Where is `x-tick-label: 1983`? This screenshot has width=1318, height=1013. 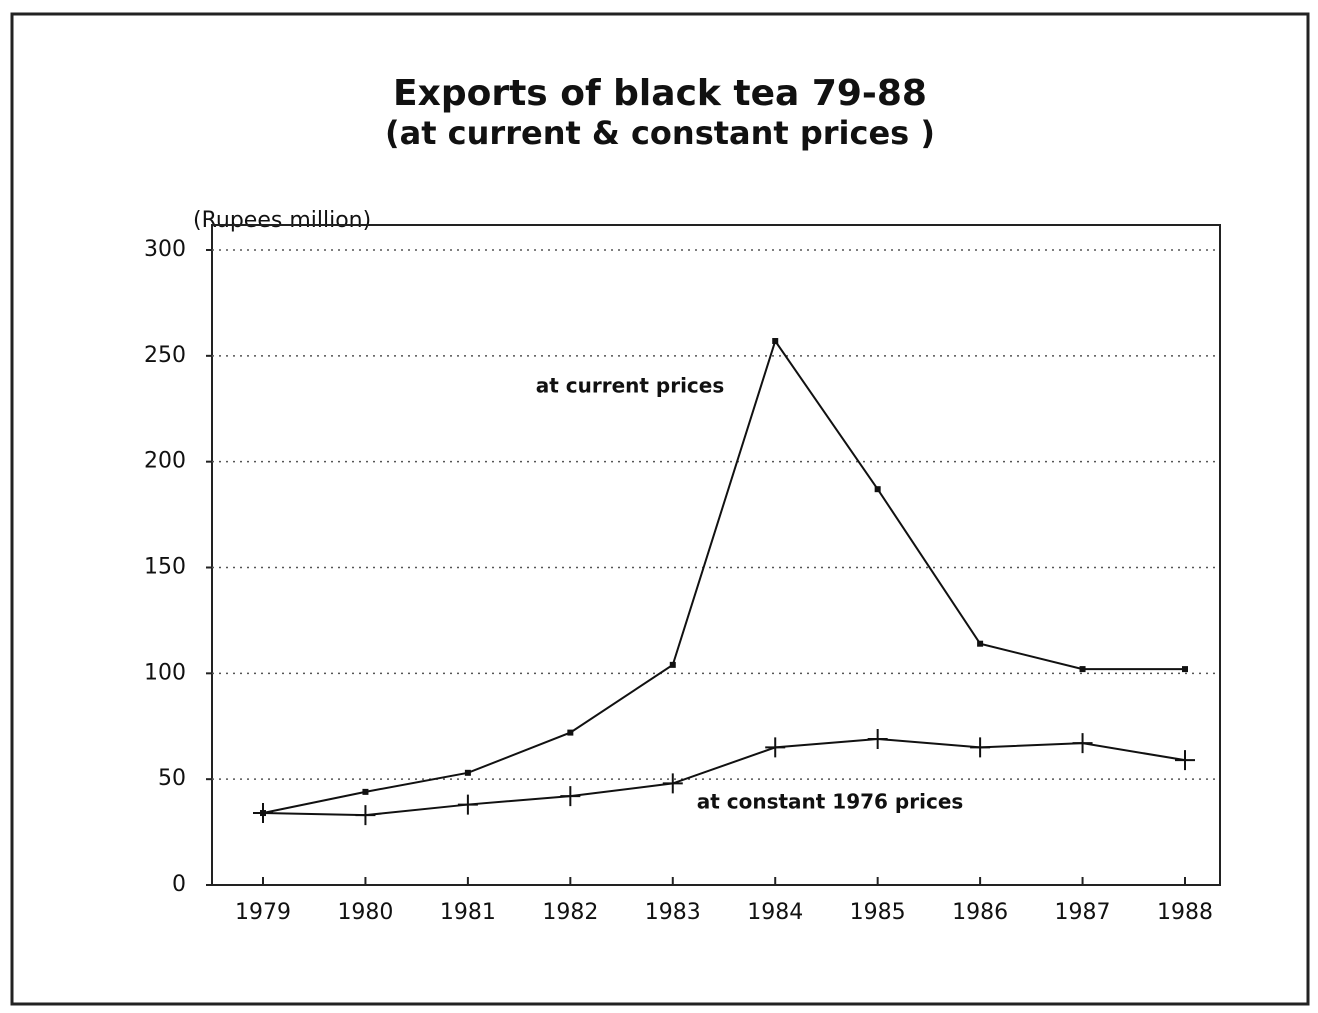
x-tick-label: 1983 is located at coordinates (673, 912).